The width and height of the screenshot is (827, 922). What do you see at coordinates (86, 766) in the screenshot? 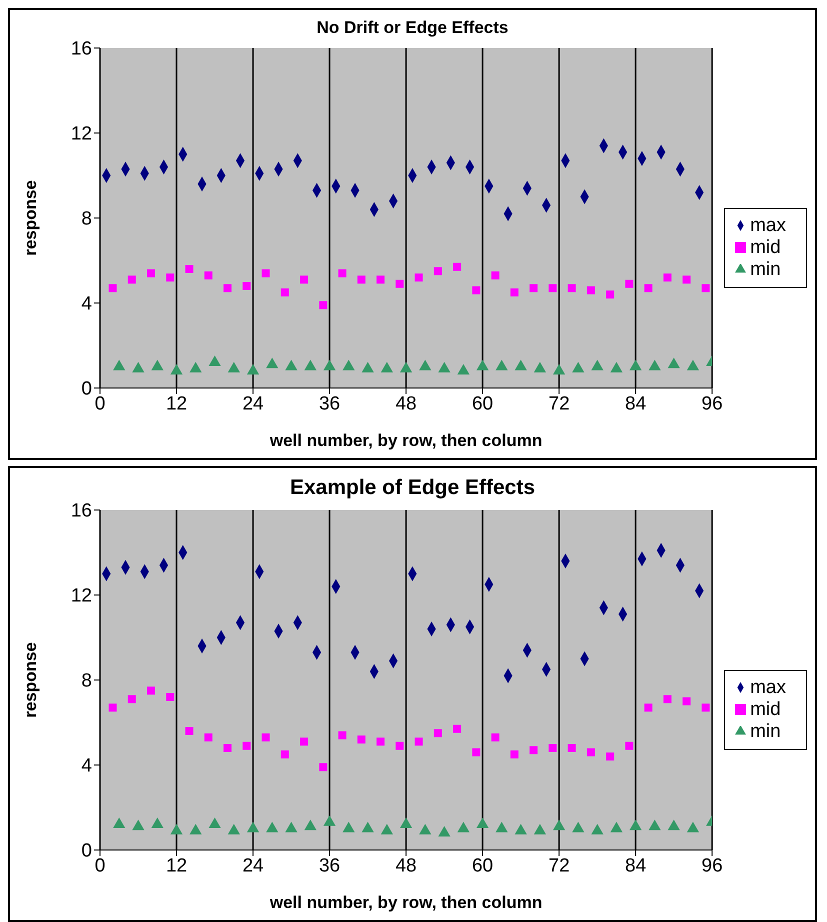
I see `y-tick-label: 4` at bounding box center [86, 766].